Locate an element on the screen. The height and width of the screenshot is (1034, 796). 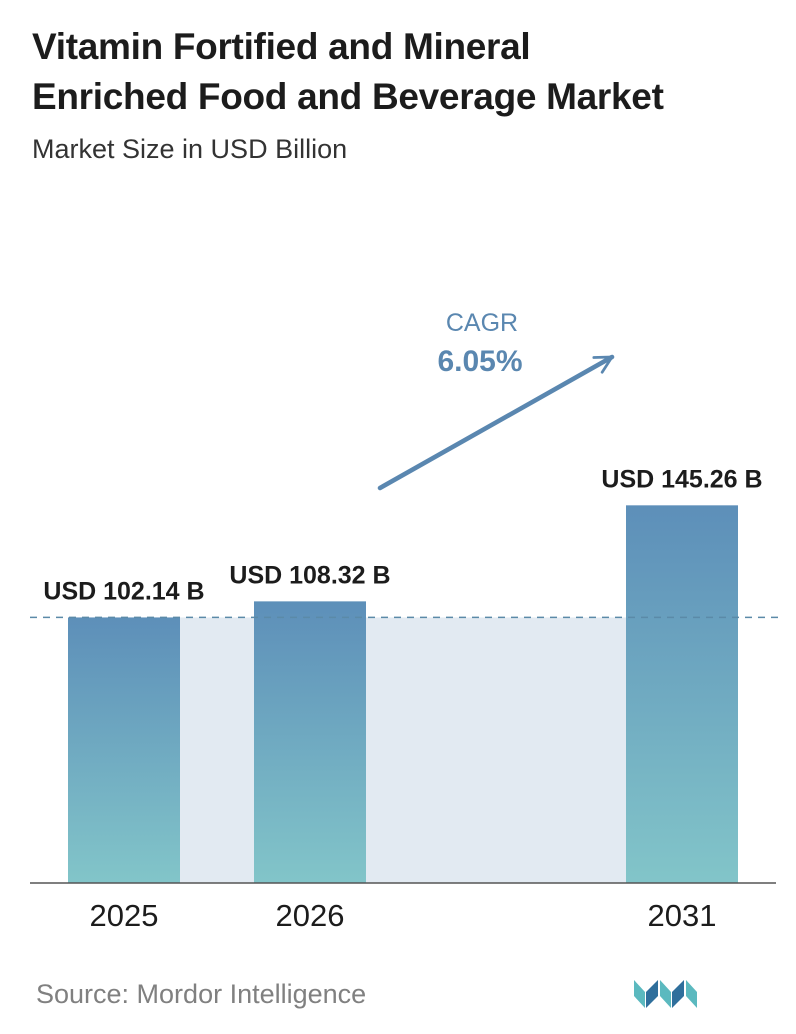
source-text: Source: Mordor Intelligence is located at coordinates (201, 994).